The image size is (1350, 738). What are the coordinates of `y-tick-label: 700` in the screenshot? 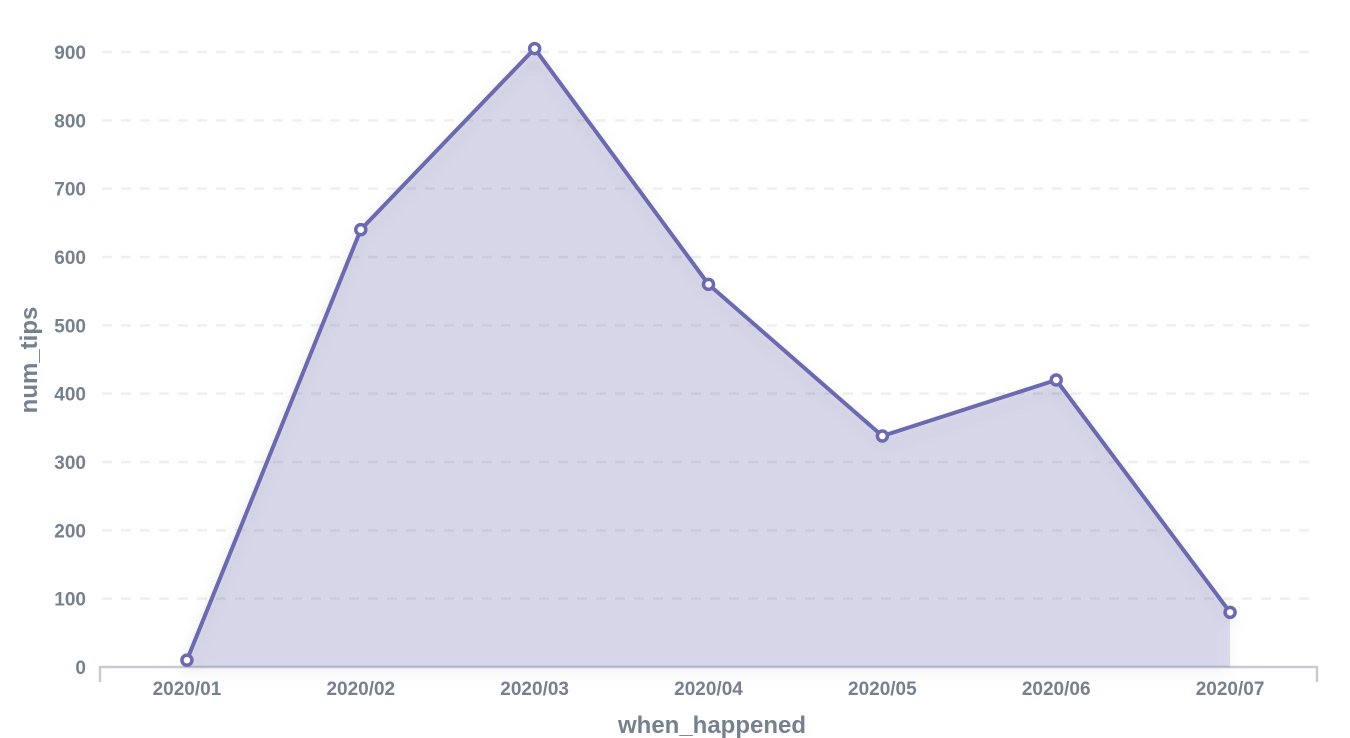 It's located at (70, 190).